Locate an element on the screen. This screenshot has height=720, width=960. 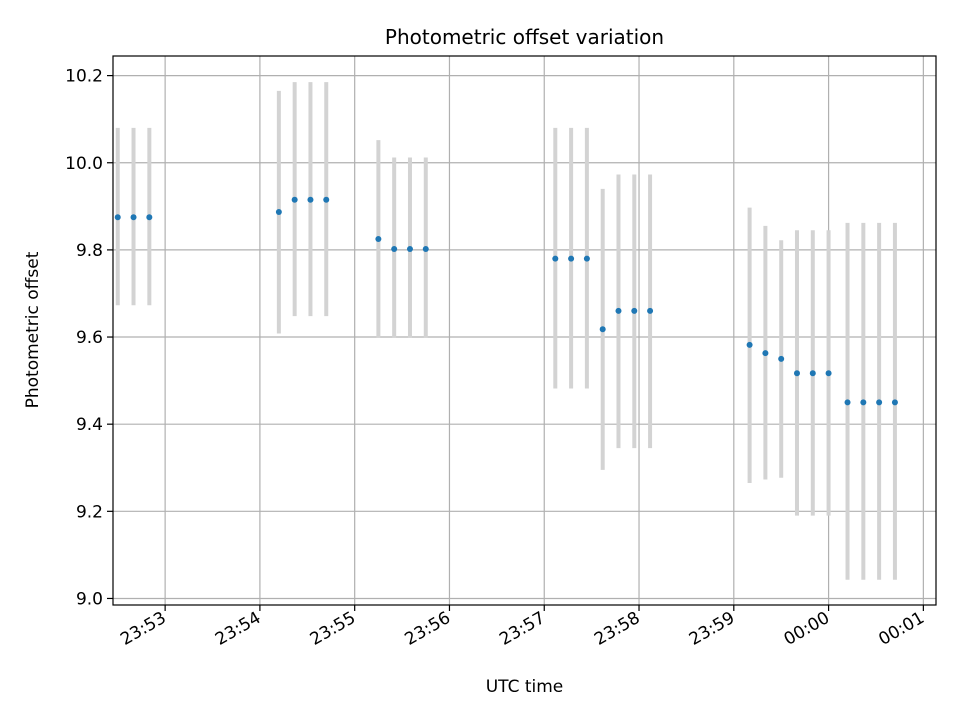
x-tick-label: 23:54 is located at coordinates (238, 629).